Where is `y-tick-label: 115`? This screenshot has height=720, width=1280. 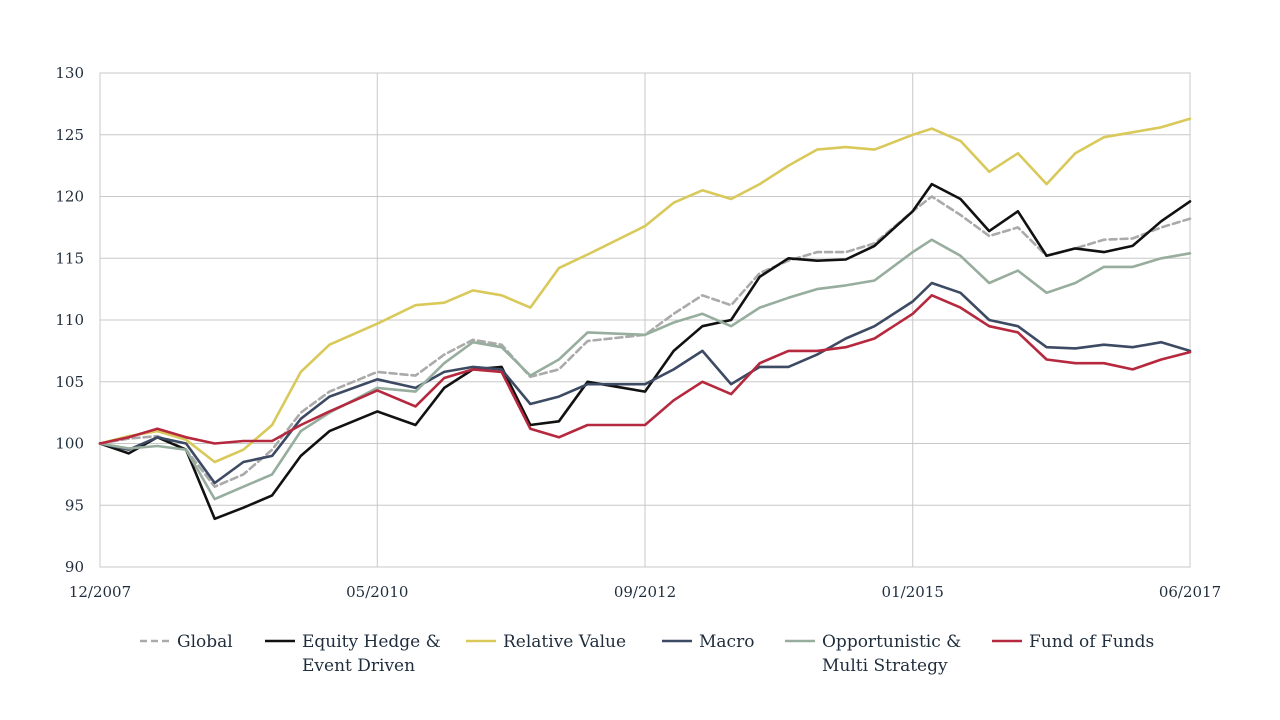 y-tick-label: 115 is located at coordinates (69, 258).